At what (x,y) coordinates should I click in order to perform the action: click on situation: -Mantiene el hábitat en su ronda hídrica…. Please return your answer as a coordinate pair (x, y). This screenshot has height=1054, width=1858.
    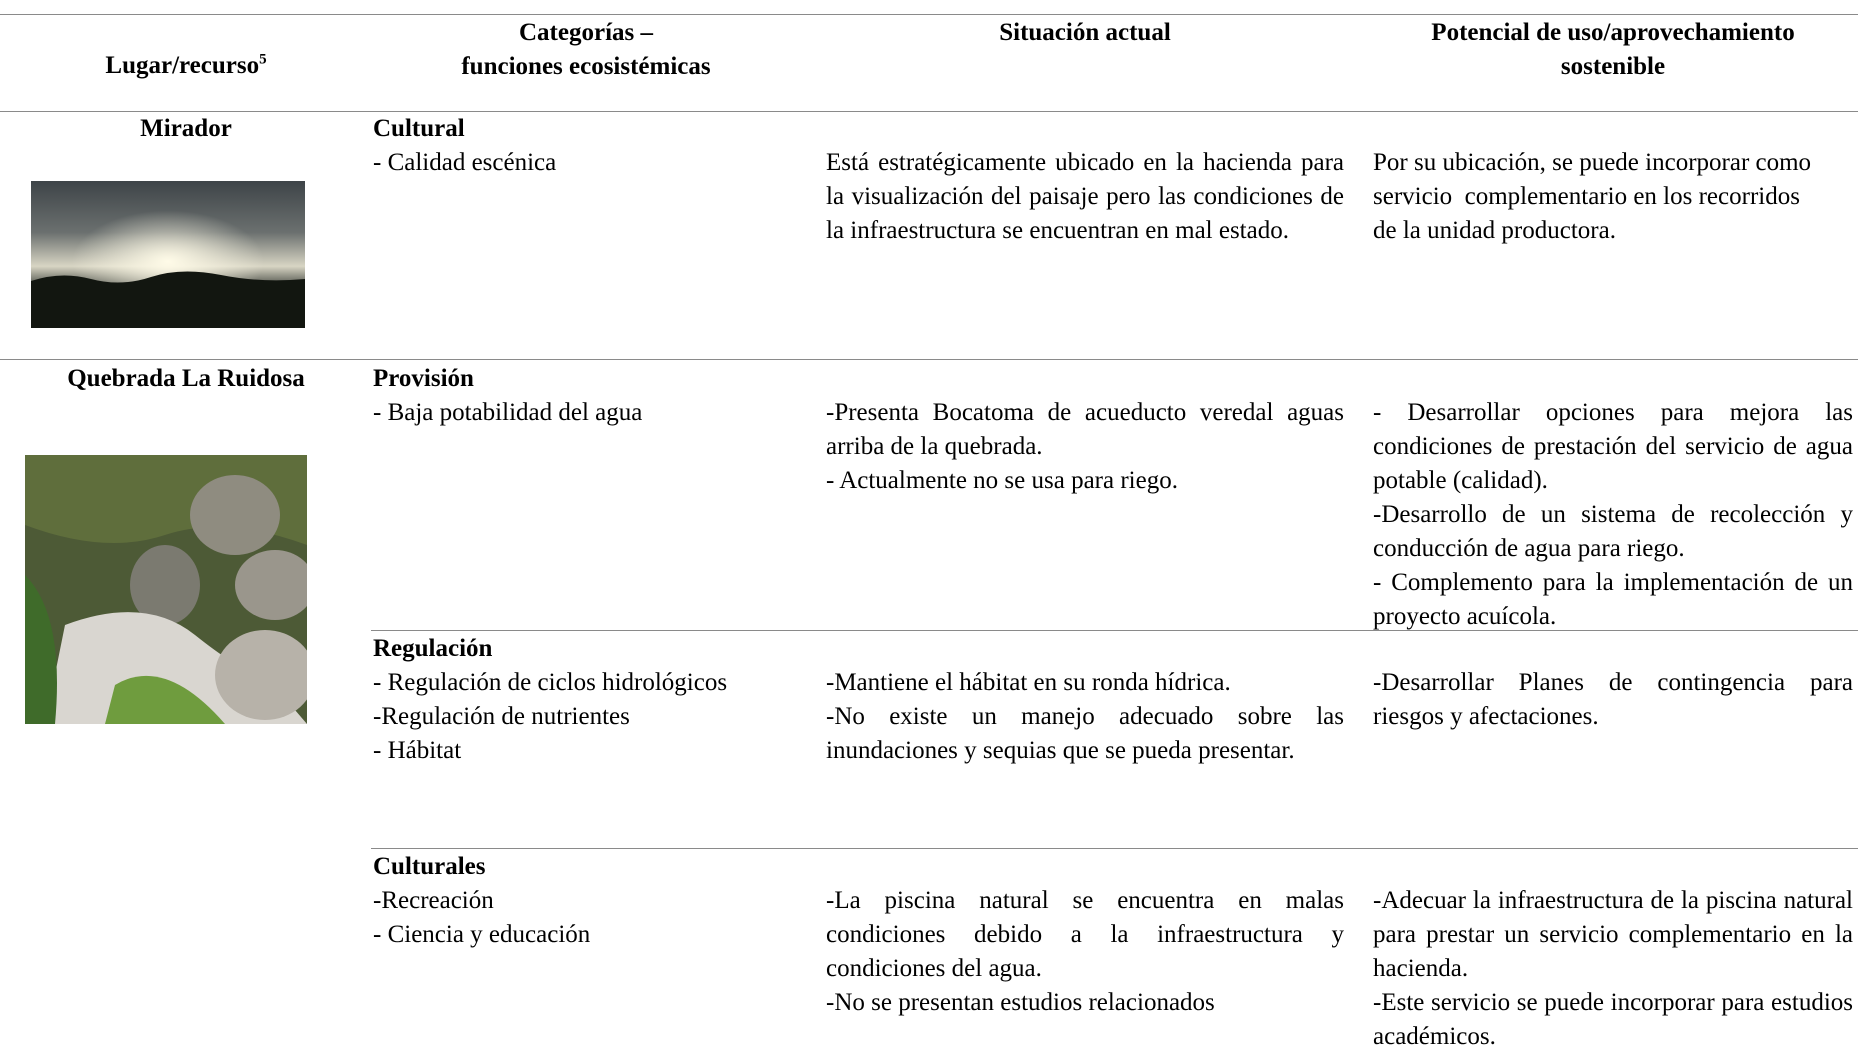
    Looking at the image, I should click on (1085, 717).